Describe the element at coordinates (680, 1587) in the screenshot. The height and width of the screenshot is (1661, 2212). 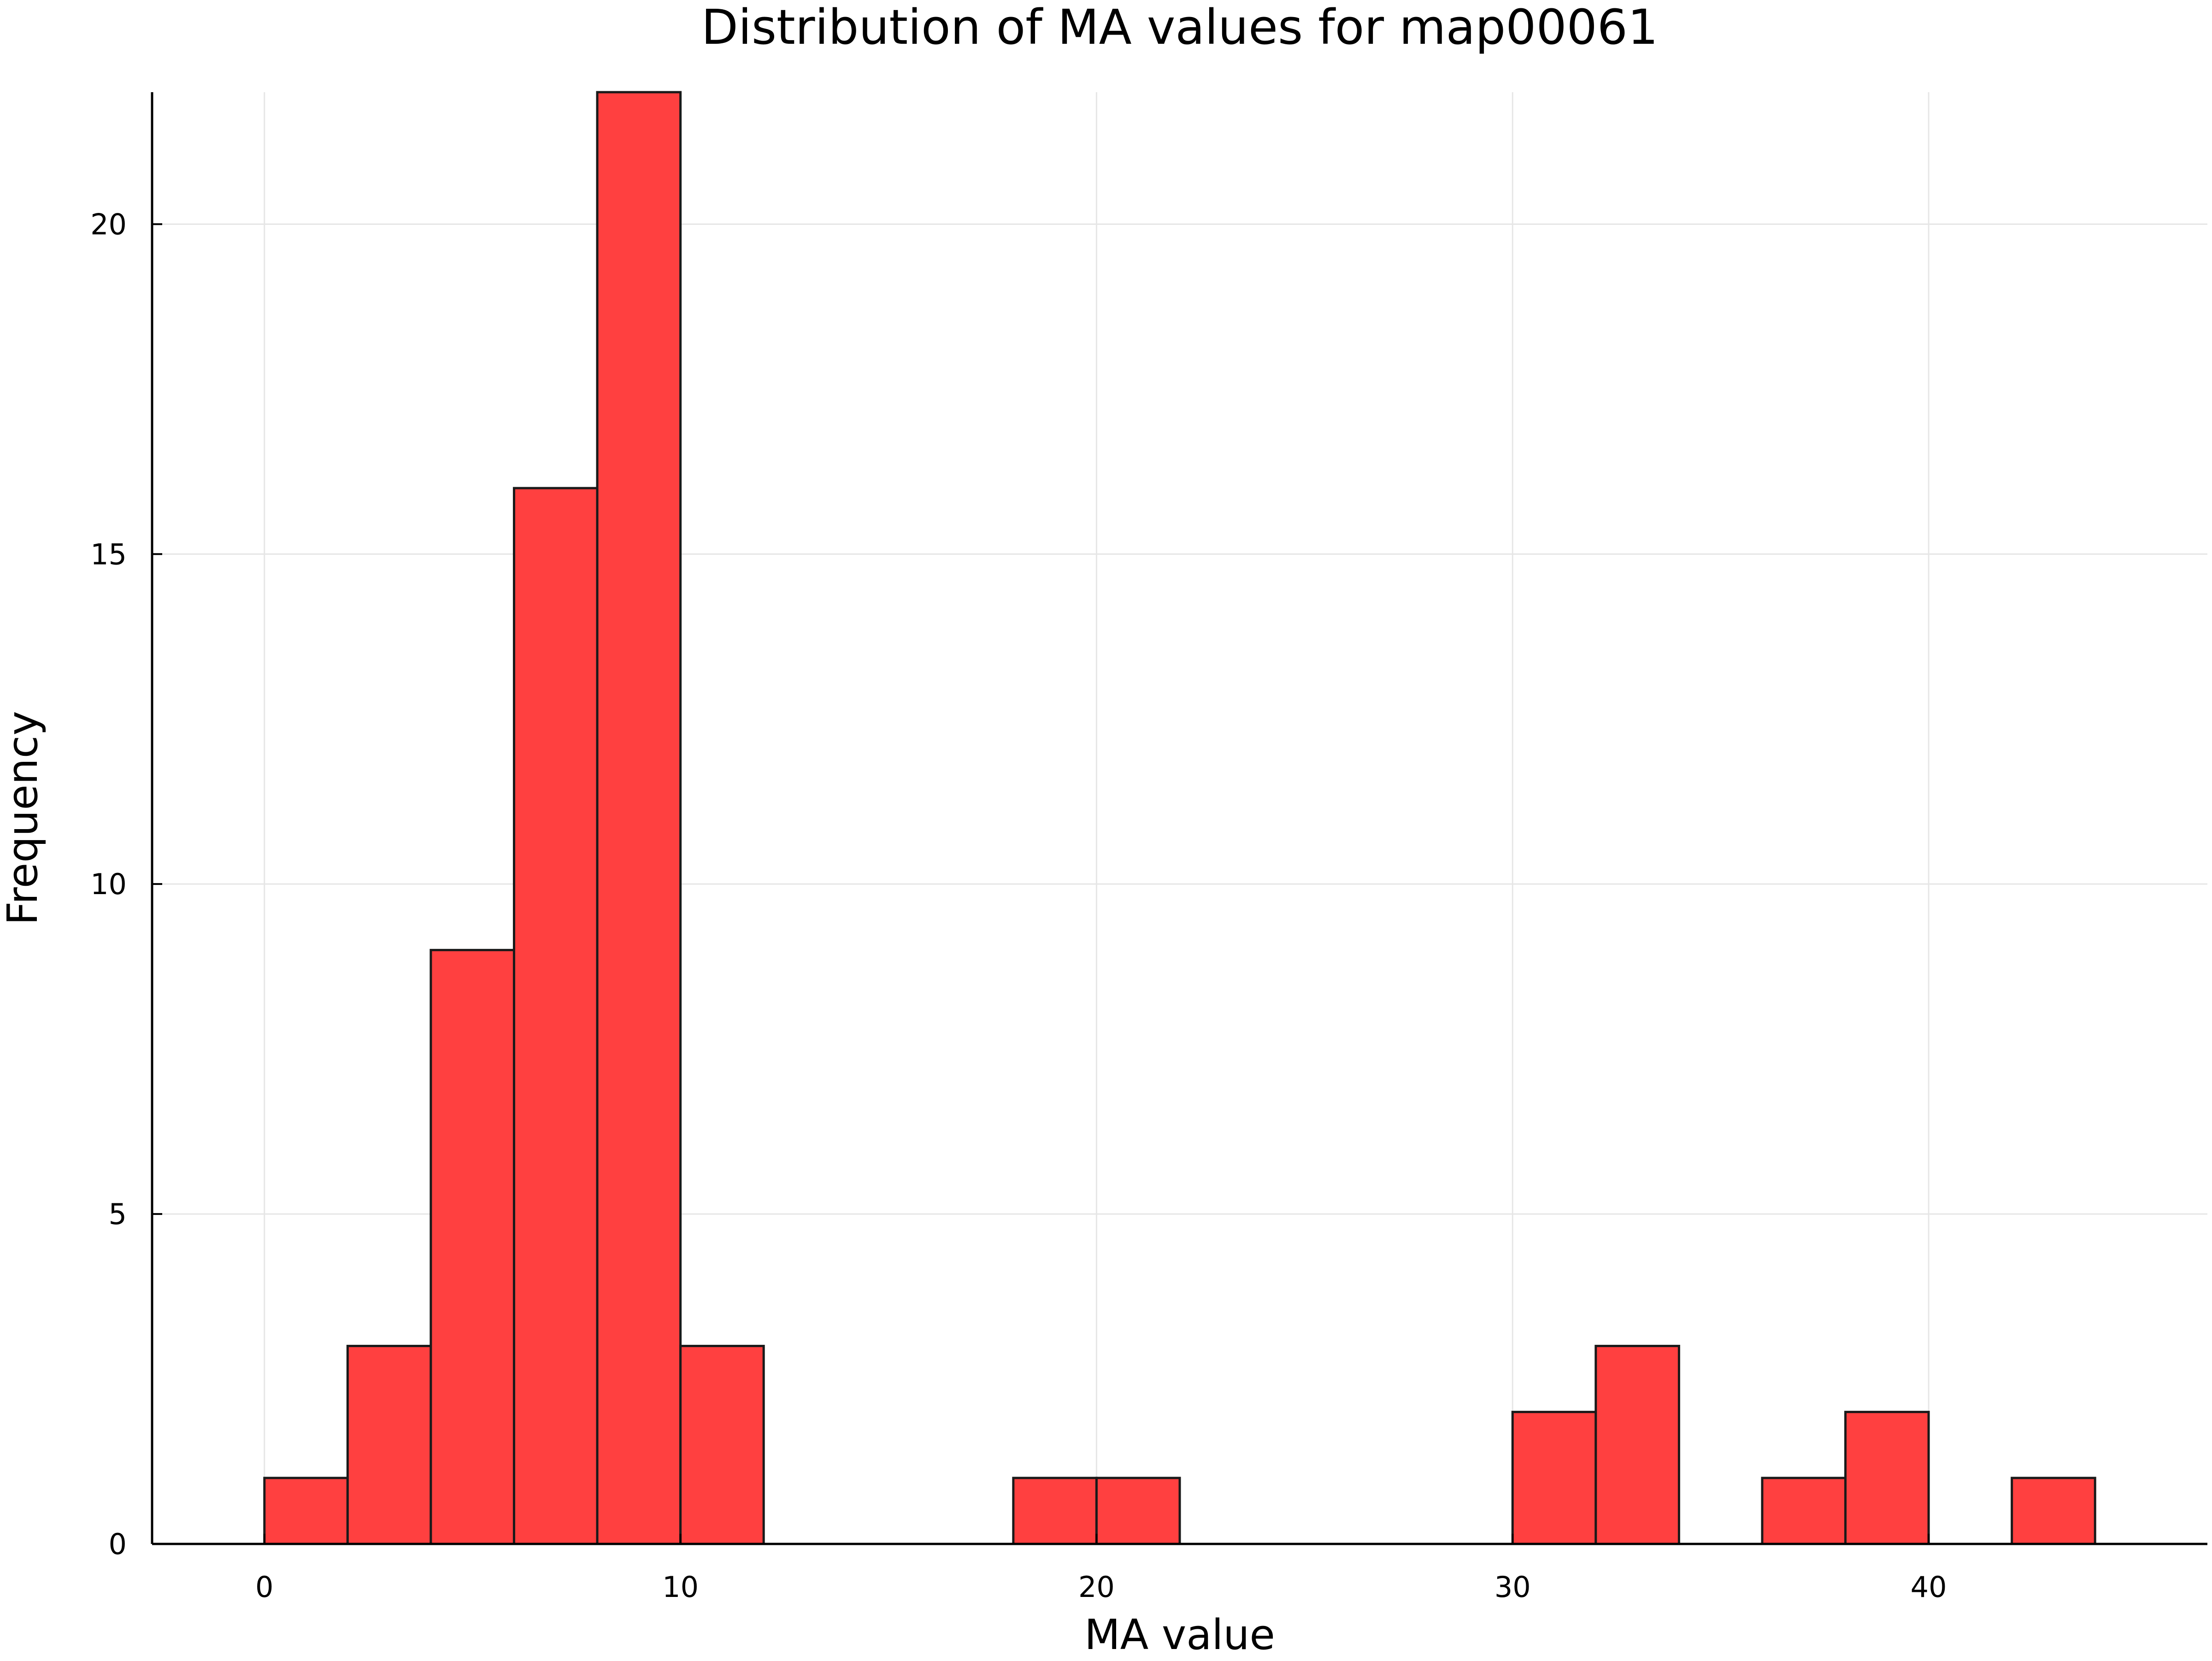
I see `x-tick-label: 10` at that location.